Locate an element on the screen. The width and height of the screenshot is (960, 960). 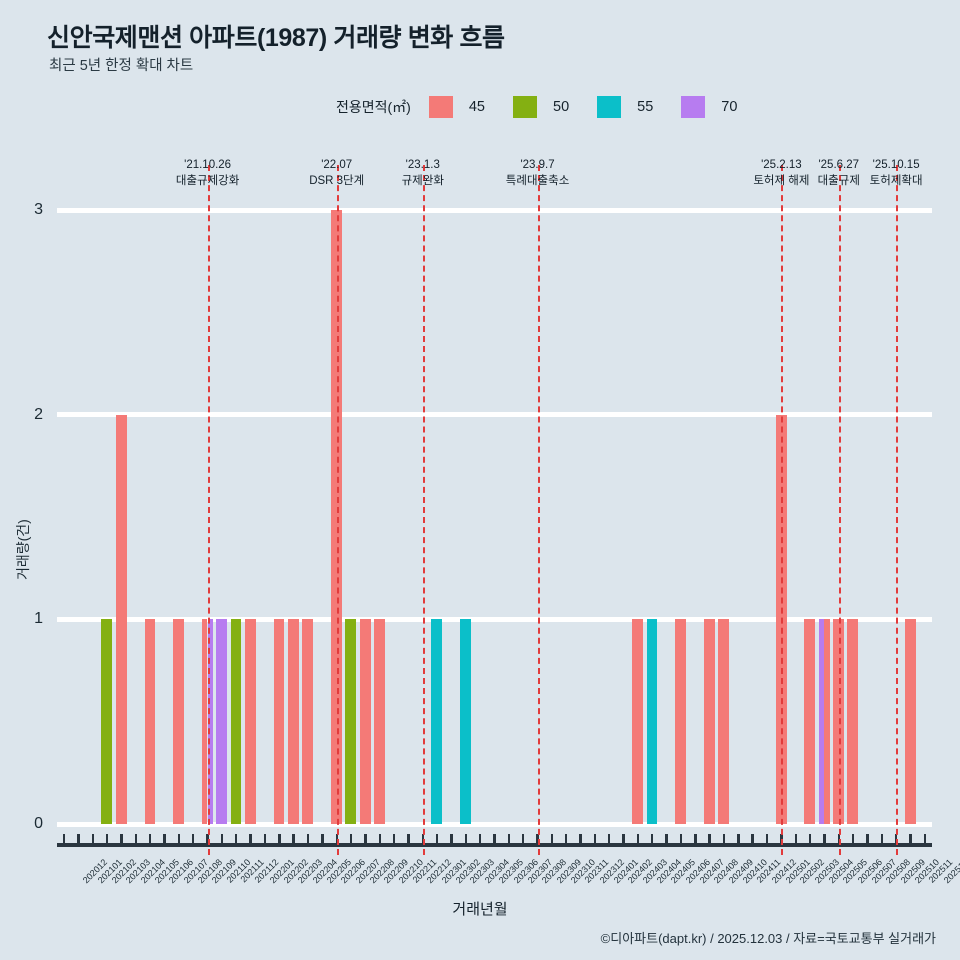
event-text-202502: 토허제 해제 is located at coordinates (781, 181).